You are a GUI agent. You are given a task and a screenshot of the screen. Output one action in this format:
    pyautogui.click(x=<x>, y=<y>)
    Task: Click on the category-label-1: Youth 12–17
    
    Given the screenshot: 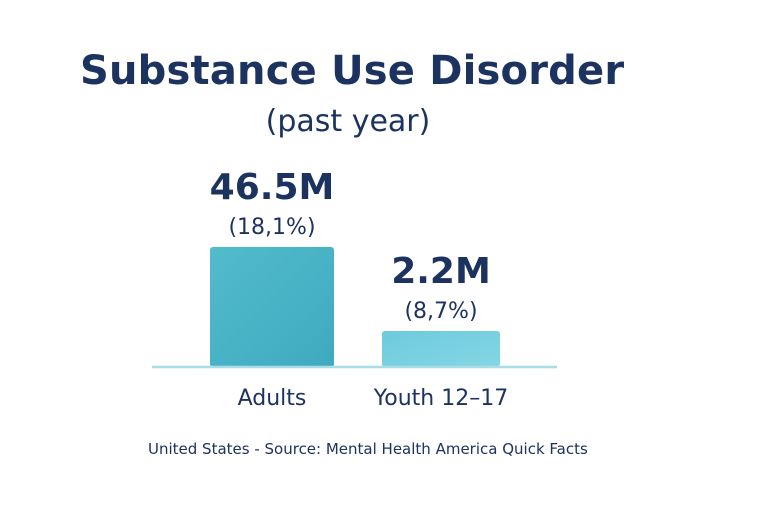 What is the action you would take?
    pyautogui.click(x=440, y=398)
    